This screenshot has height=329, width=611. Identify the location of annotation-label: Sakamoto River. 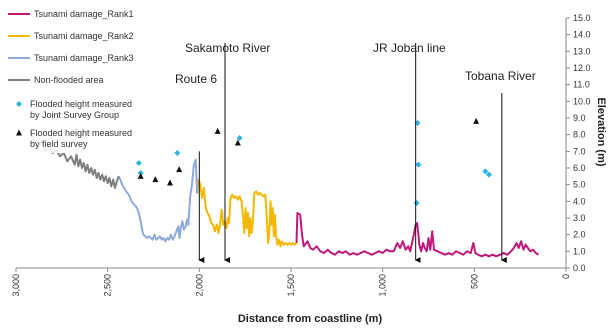
(227, 48).